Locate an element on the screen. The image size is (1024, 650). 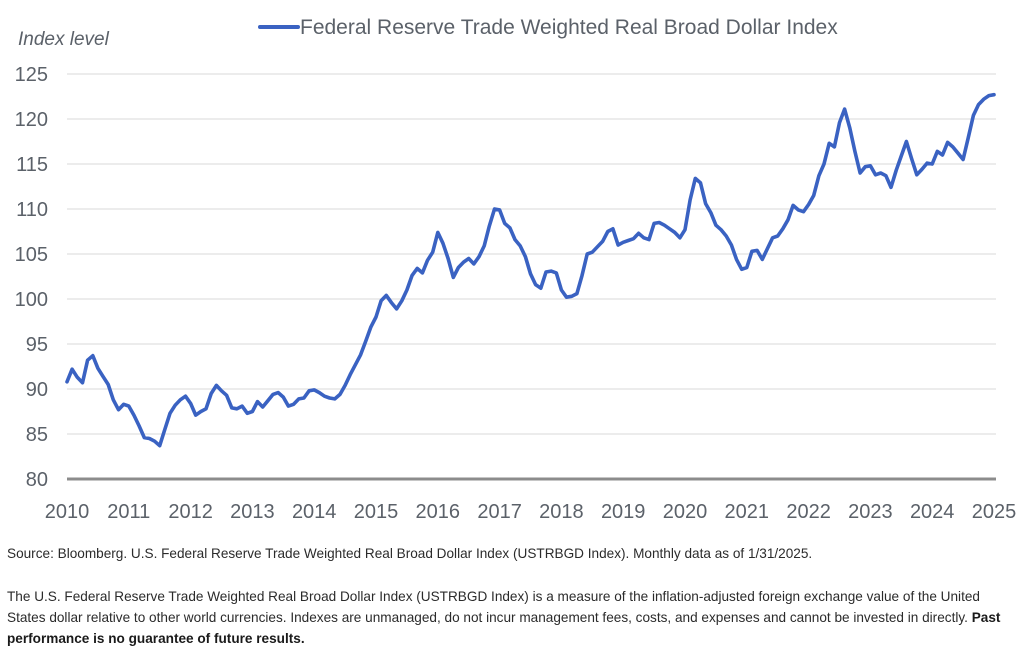
x-tick-label: 2015 is located at coordinates (376, 512).